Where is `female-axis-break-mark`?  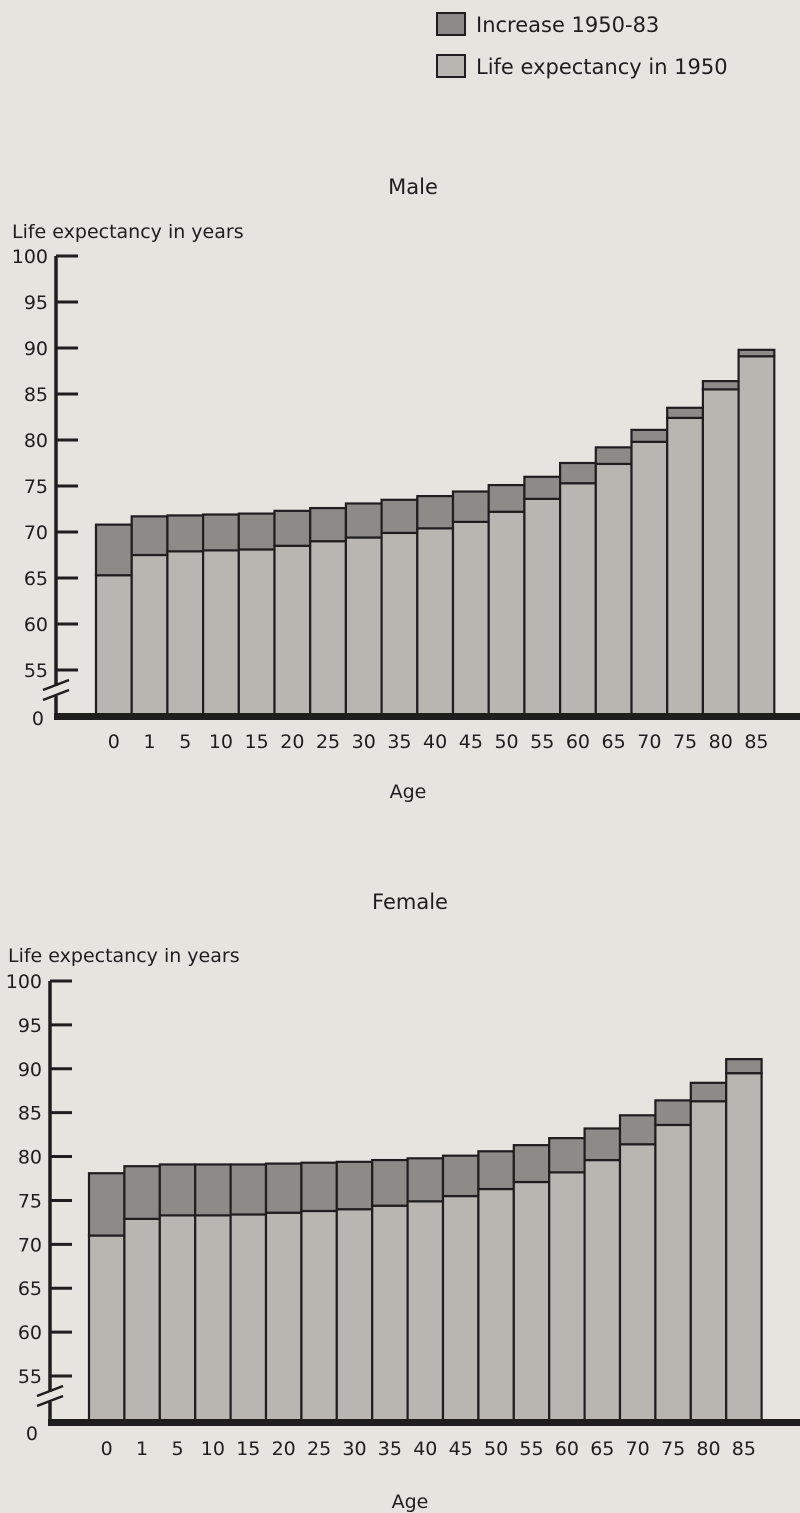 female-axis-break-mark is located at coordinates (50, 1401).